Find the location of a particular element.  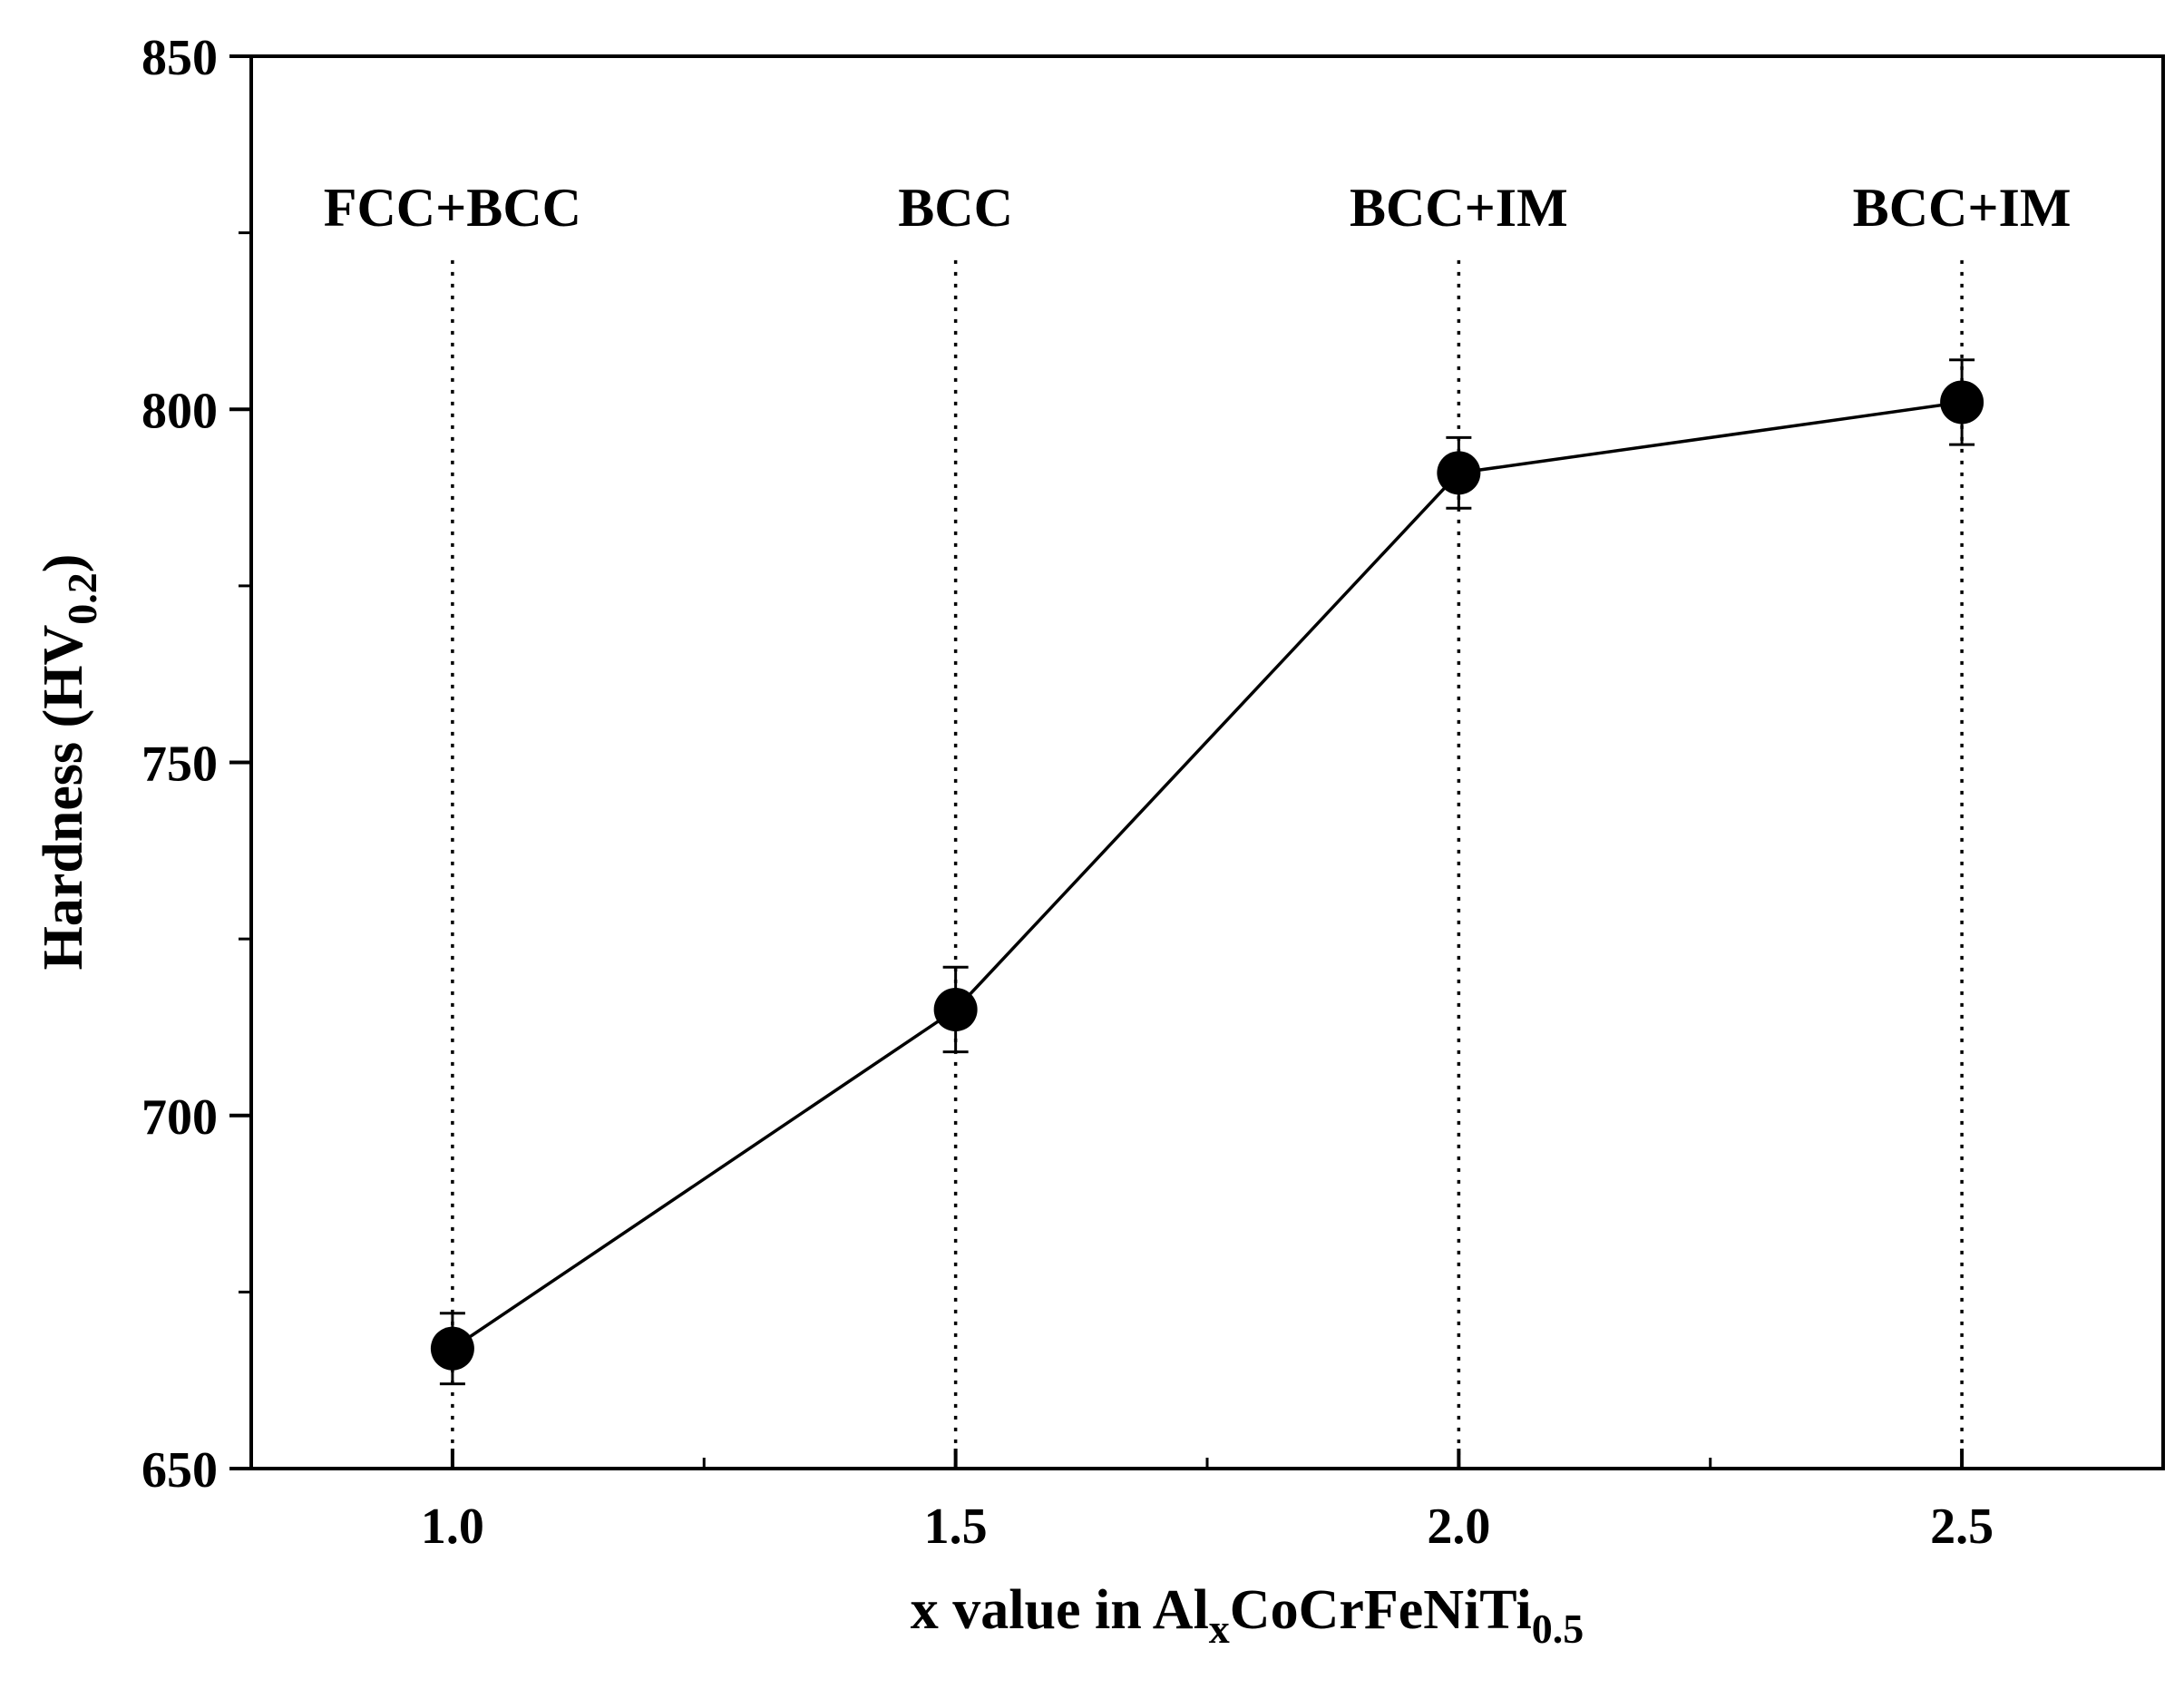

x-tick-label: 2.0 is located at coordinates (1458, 1527).